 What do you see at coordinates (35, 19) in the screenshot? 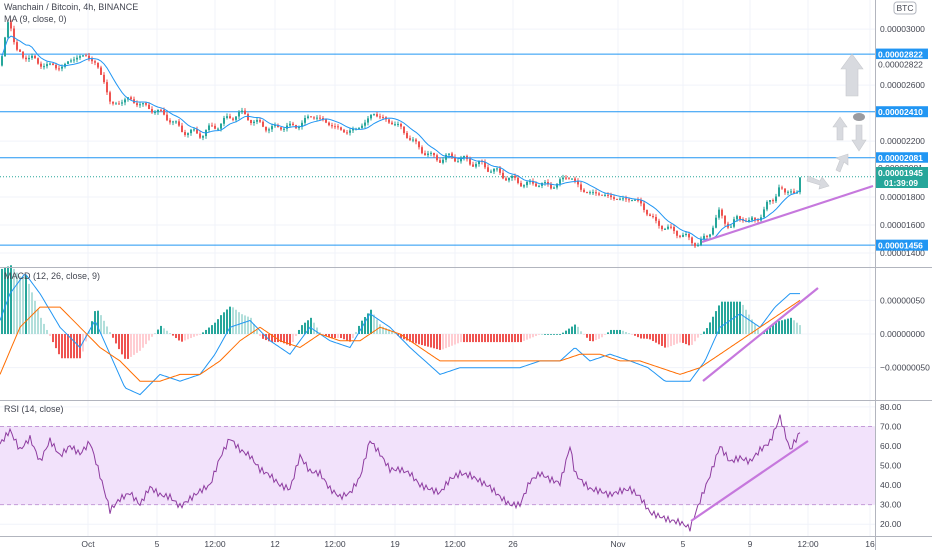
I see `ma-label: MA (9, close, 0)` at bounding box center [35, 19].